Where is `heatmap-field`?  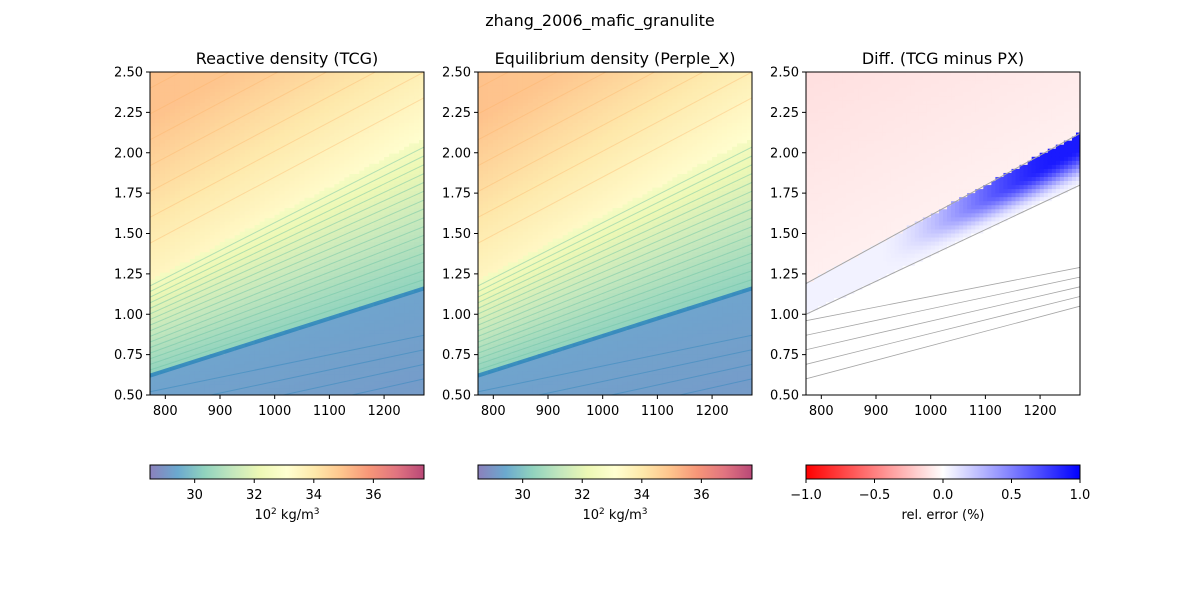 heatmap-field is located at coordinates (943, 233).